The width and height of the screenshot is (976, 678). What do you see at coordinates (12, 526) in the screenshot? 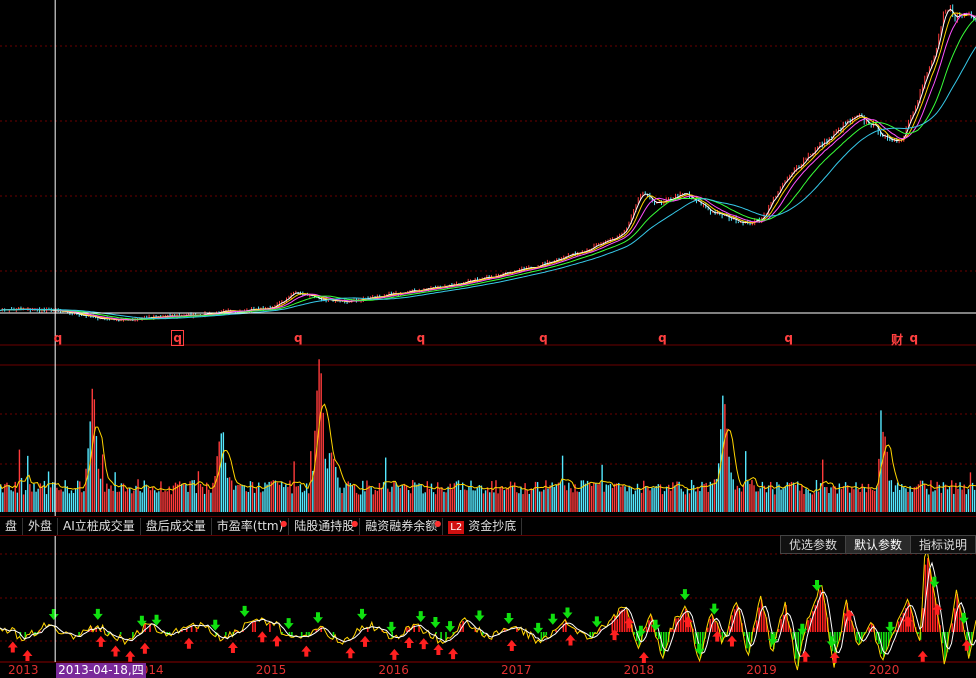
I see `indicator-tab: 盘` at bounding box center [12, 526].